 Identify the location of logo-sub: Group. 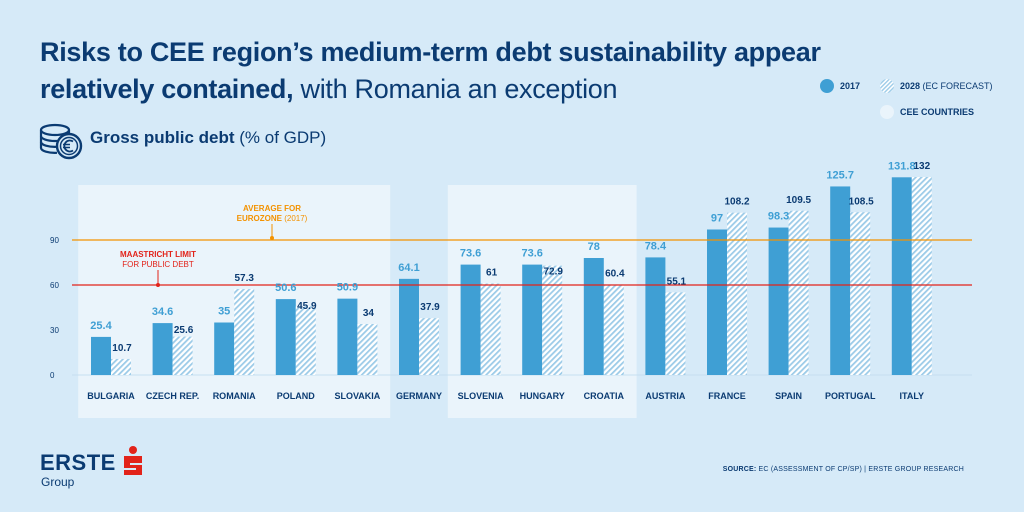
(58, 482).